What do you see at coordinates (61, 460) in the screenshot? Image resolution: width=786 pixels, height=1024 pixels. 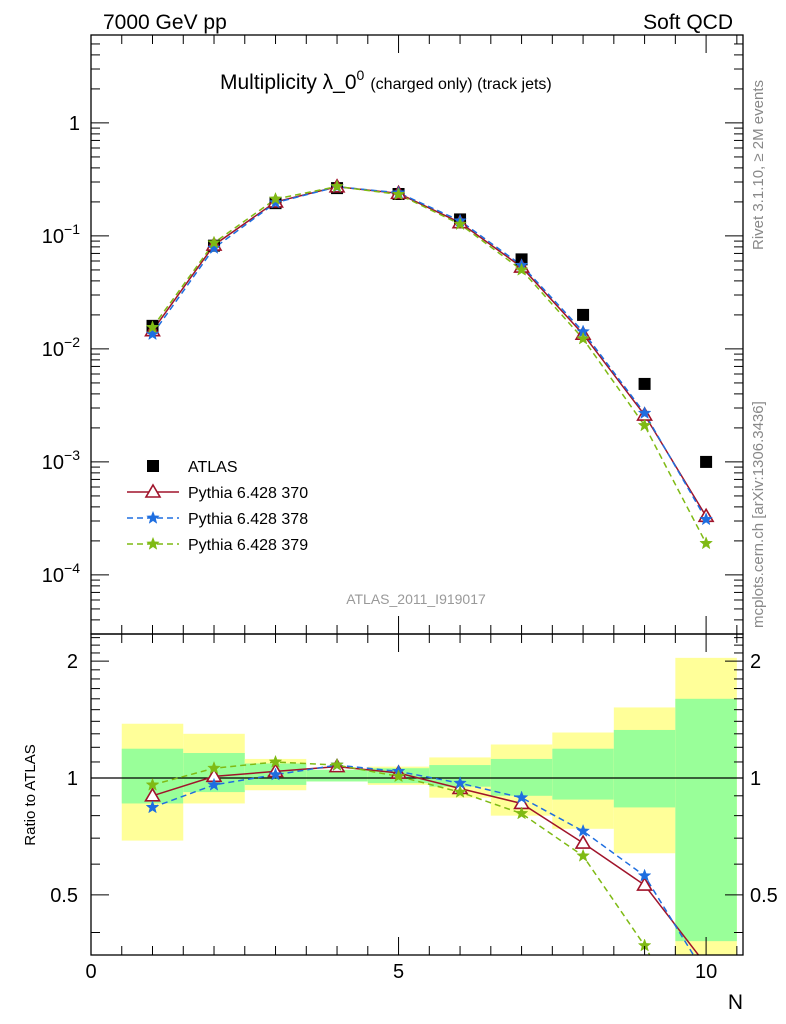 I see `main-y-tick-label: 10⁻³` at bounding box center [61, 460].